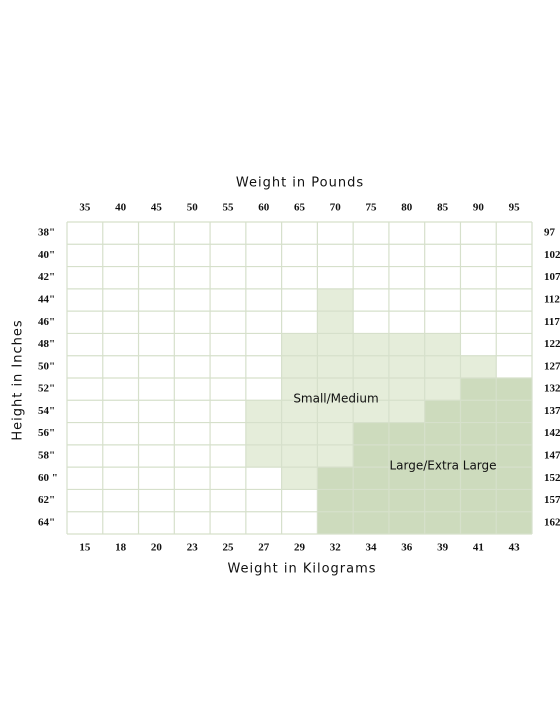  I want to click on centimeter-label: 112, so click(552, 300).